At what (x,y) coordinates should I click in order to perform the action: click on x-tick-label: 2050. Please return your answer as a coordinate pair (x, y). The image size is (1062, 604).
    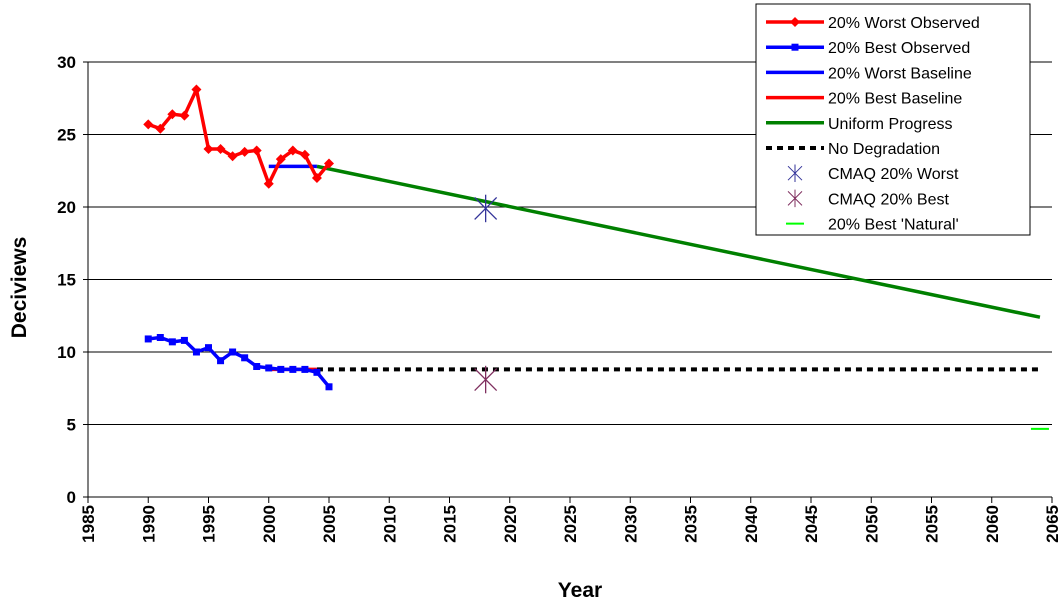
    Looking at the image, I should click on (871, 524).